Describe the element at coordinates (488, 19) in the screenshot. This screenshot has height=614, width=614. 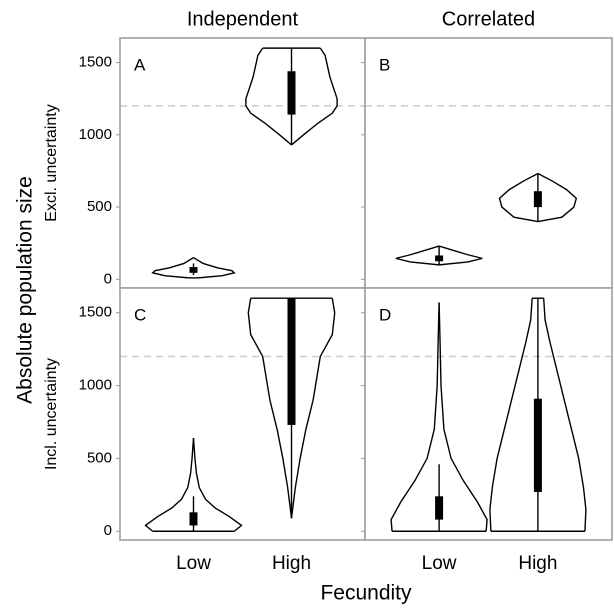
I see `column-title: Correlated` at that location.